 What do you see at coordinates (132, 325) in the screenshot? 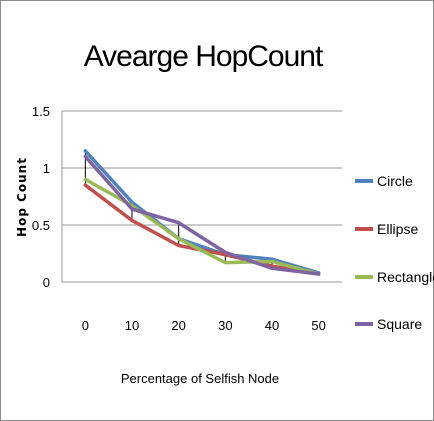
I see `x-tick-label: 10` at bounding box center [132, 325].